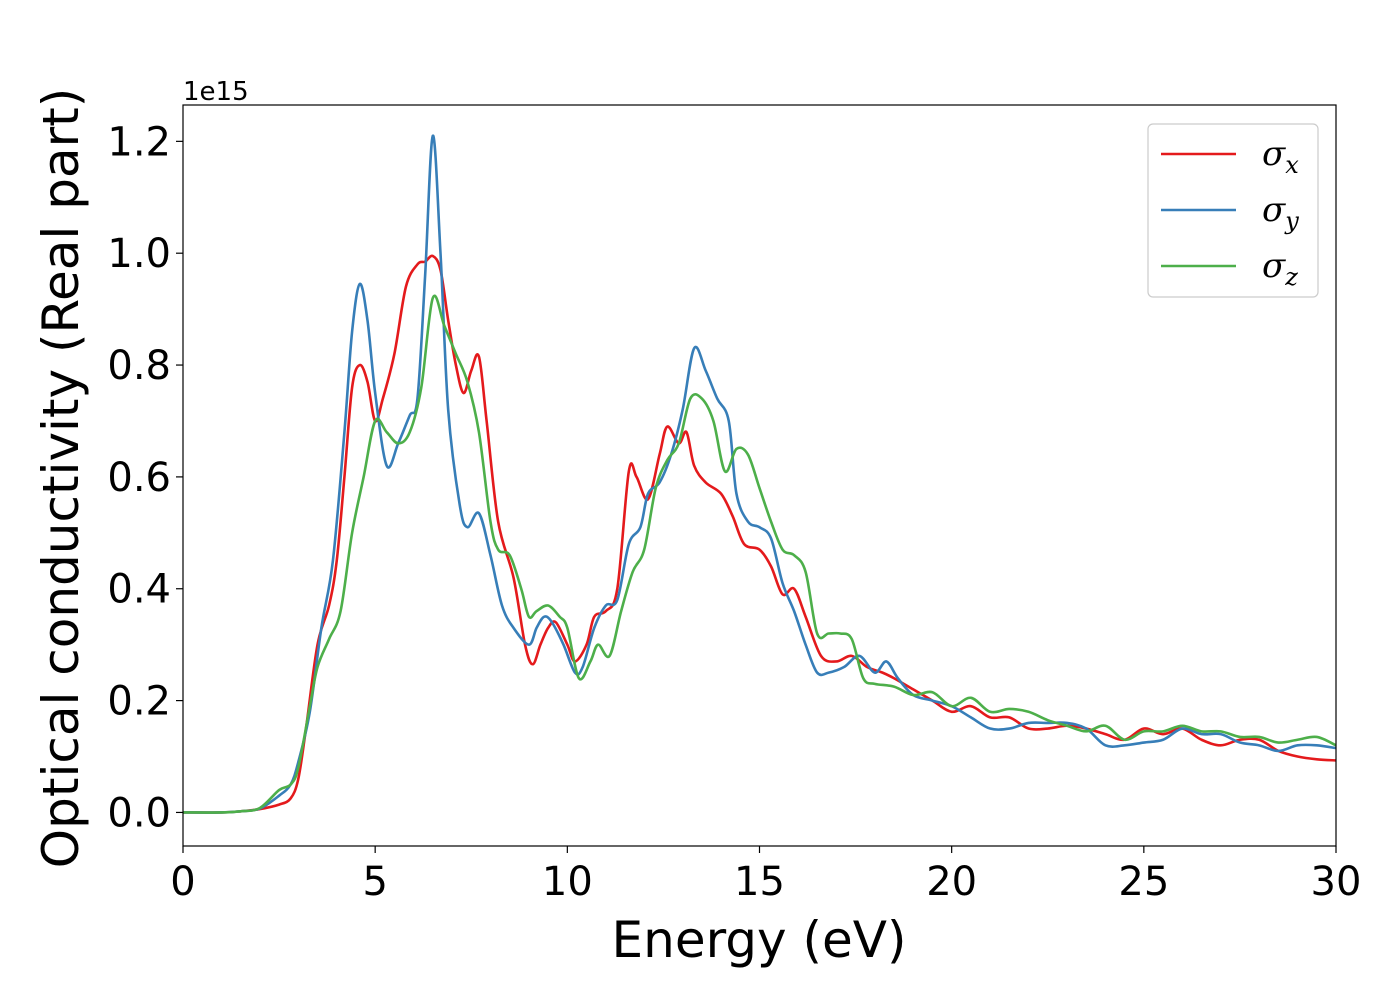 This screenshot has height=1004, width=1400. What do you see at coordinates (216, 92) in the screenshot?
I see `y-offset-label: 1e15` at bounding box center [216, 92].